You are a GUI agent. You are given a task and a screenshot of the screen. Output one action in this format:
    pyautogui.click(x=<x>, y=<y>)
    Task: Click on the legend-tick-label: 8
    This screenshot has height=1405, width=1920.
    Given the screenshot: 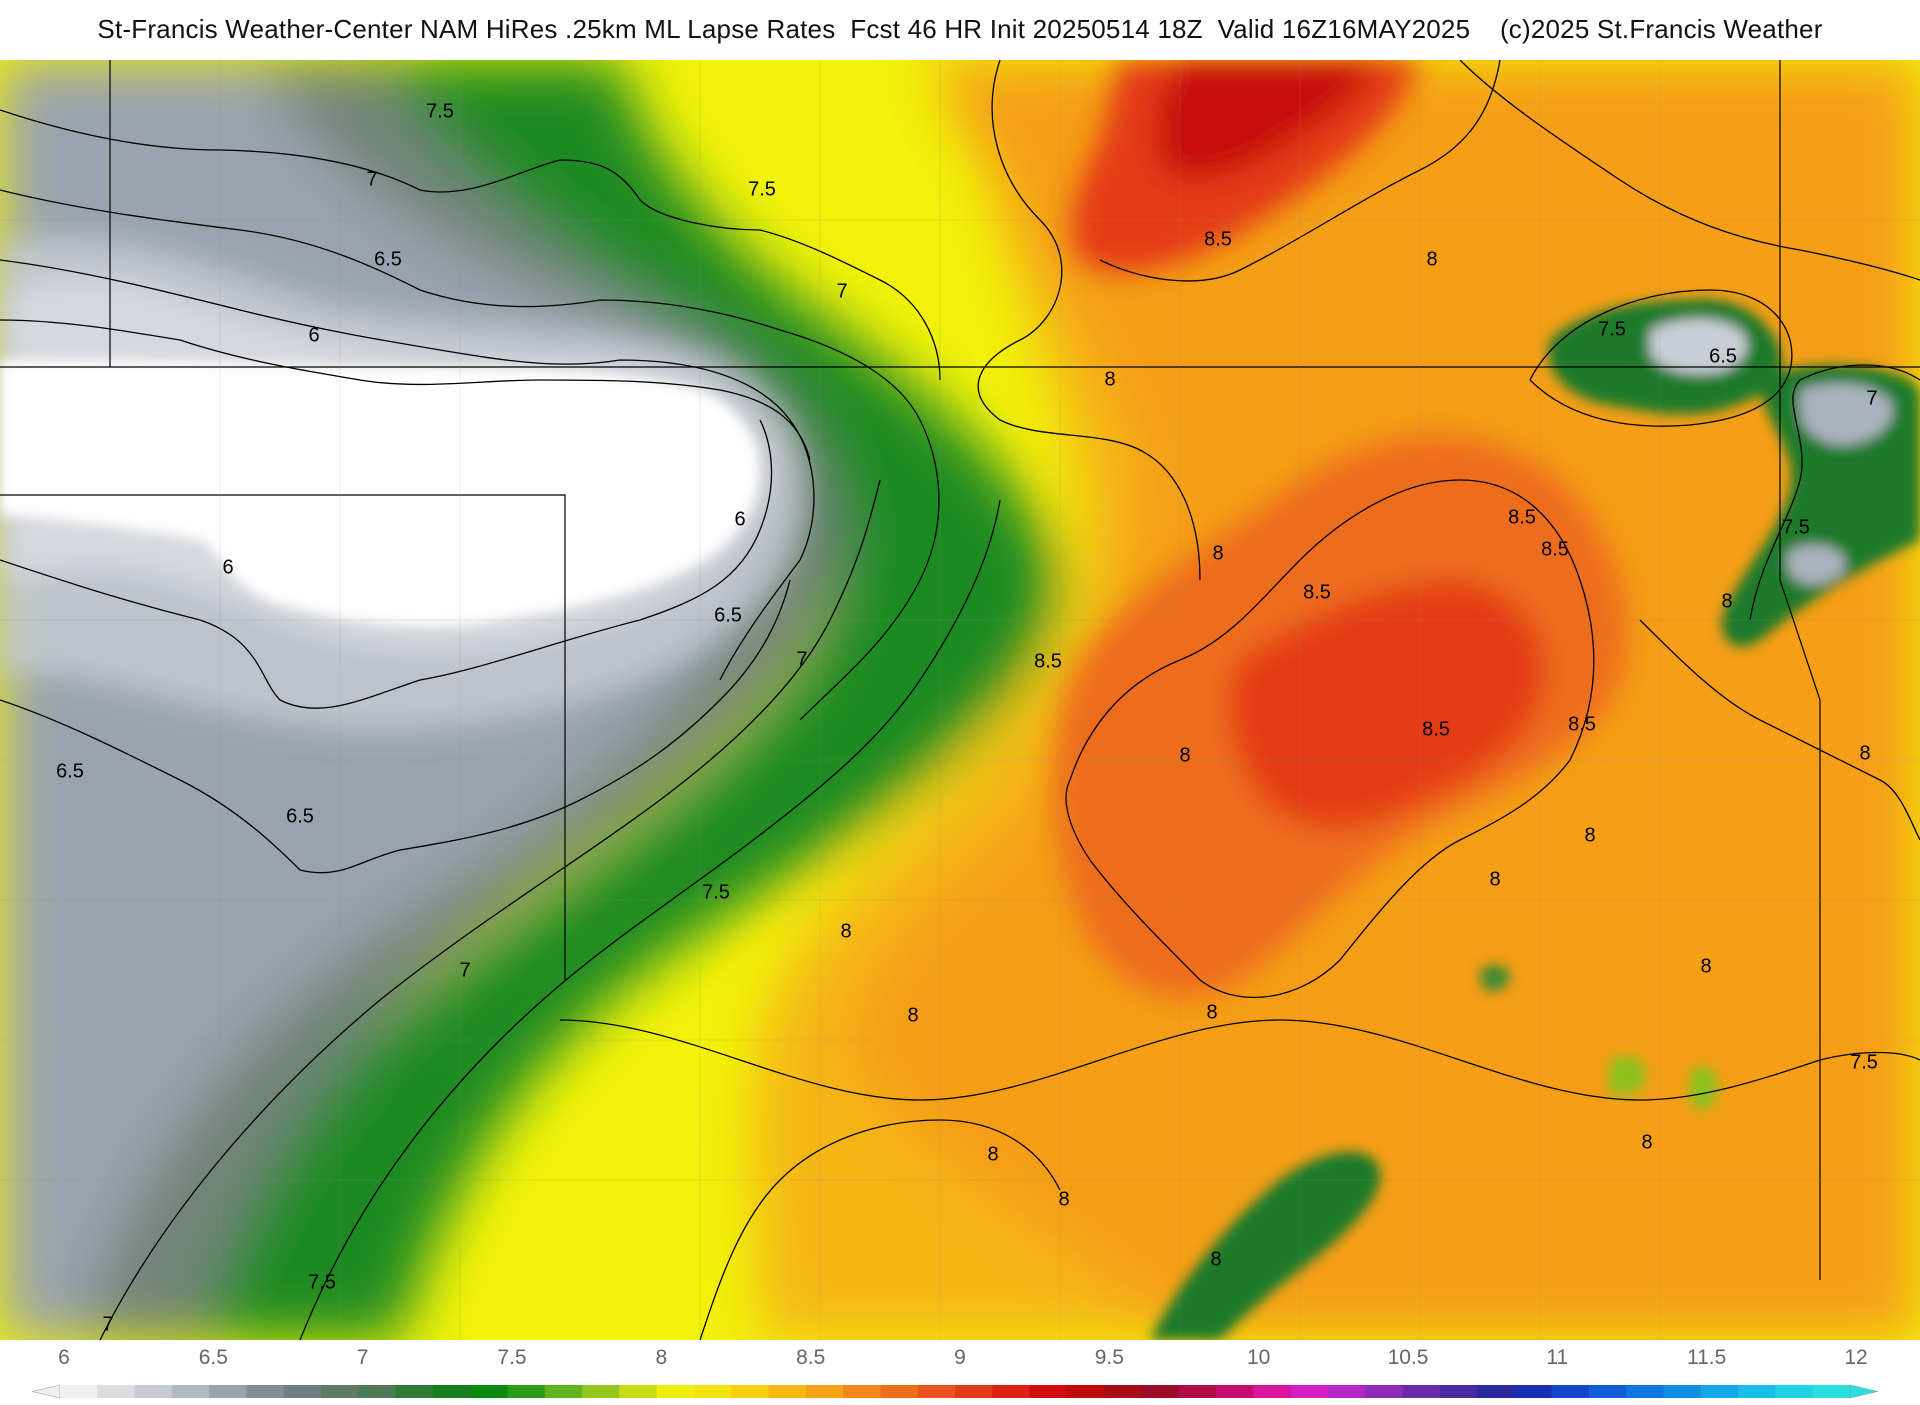 What is the action you would take?
    pyautogui.click(x=661, y=1357)
    